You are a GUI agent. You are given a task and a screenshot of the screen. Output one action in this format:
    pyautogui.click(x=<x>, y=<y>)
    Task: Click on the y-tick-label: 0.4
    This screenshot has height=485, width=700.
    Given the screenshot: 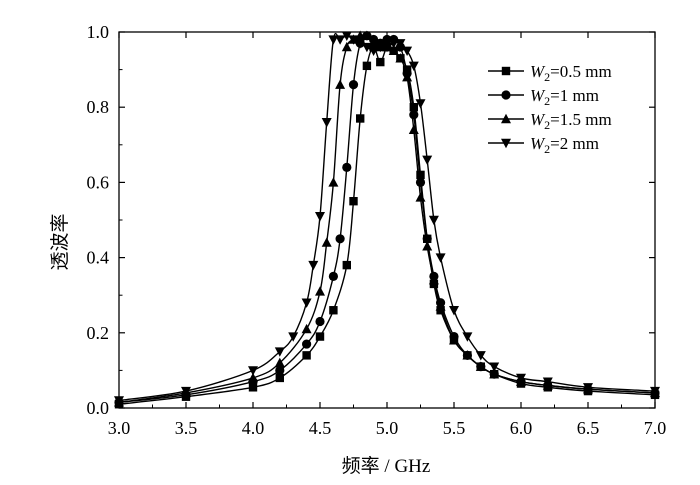 What is the action you would take?
    pyautogui.click(x=98, y=258)
    